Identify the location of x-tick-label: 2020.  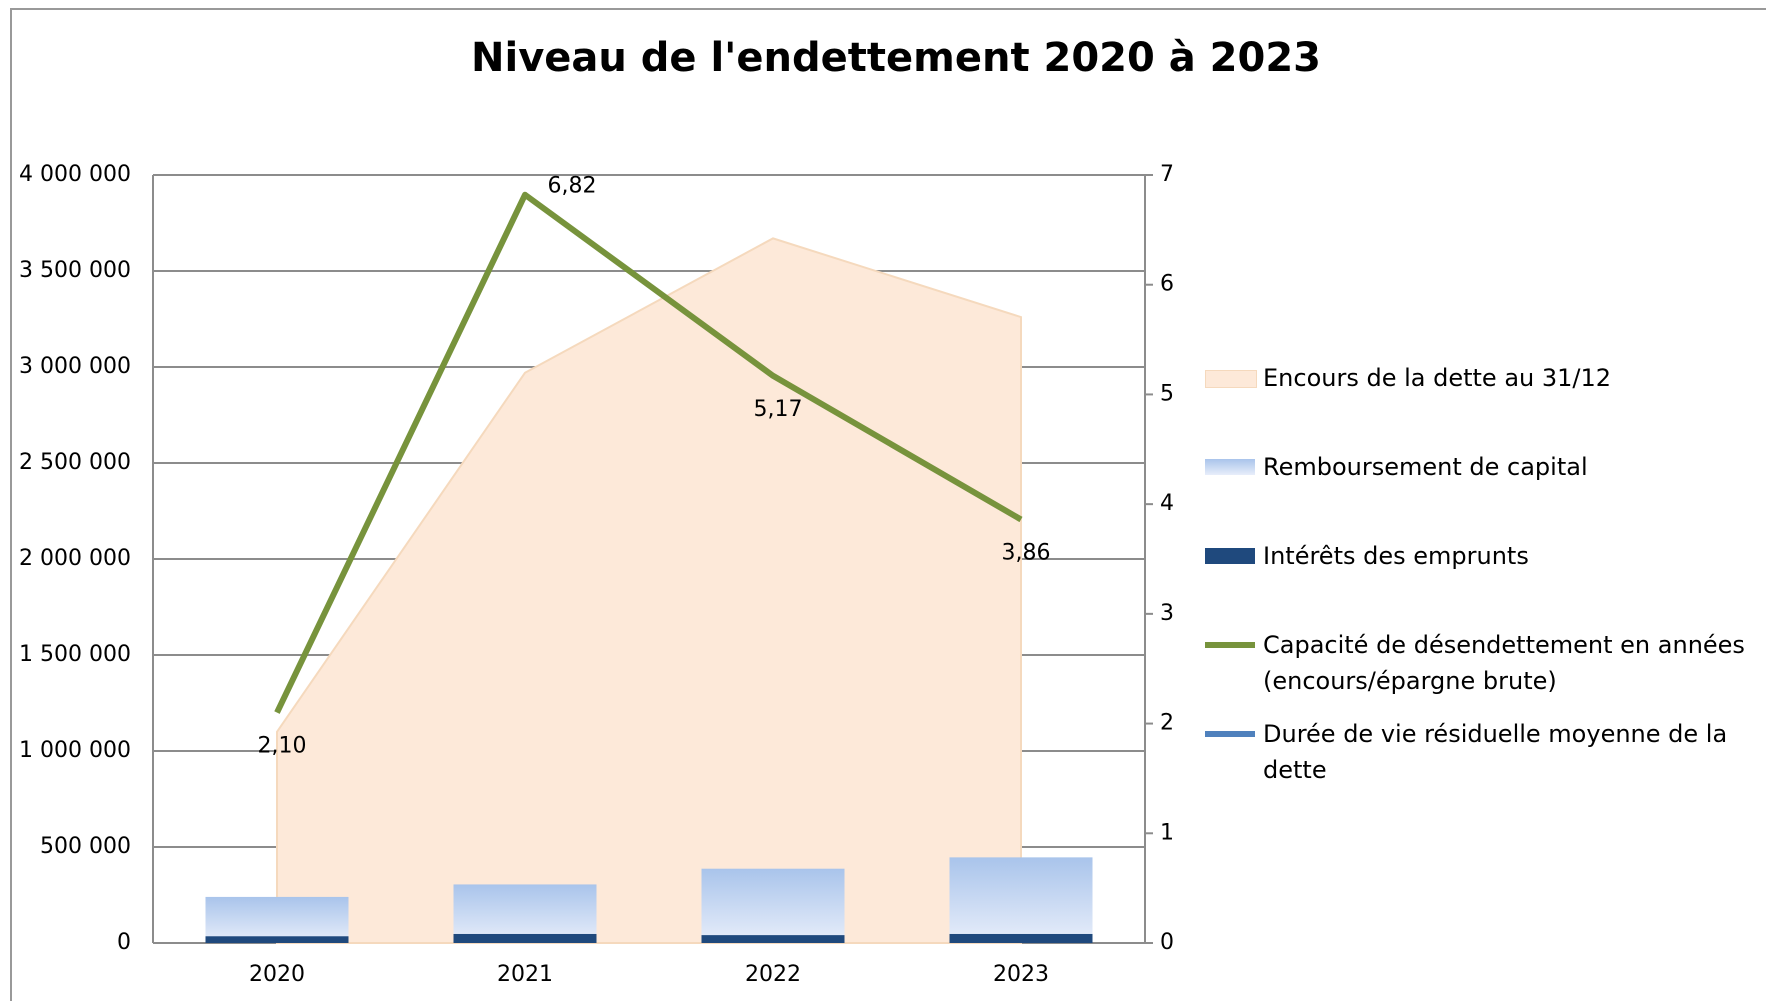
(277, 974).